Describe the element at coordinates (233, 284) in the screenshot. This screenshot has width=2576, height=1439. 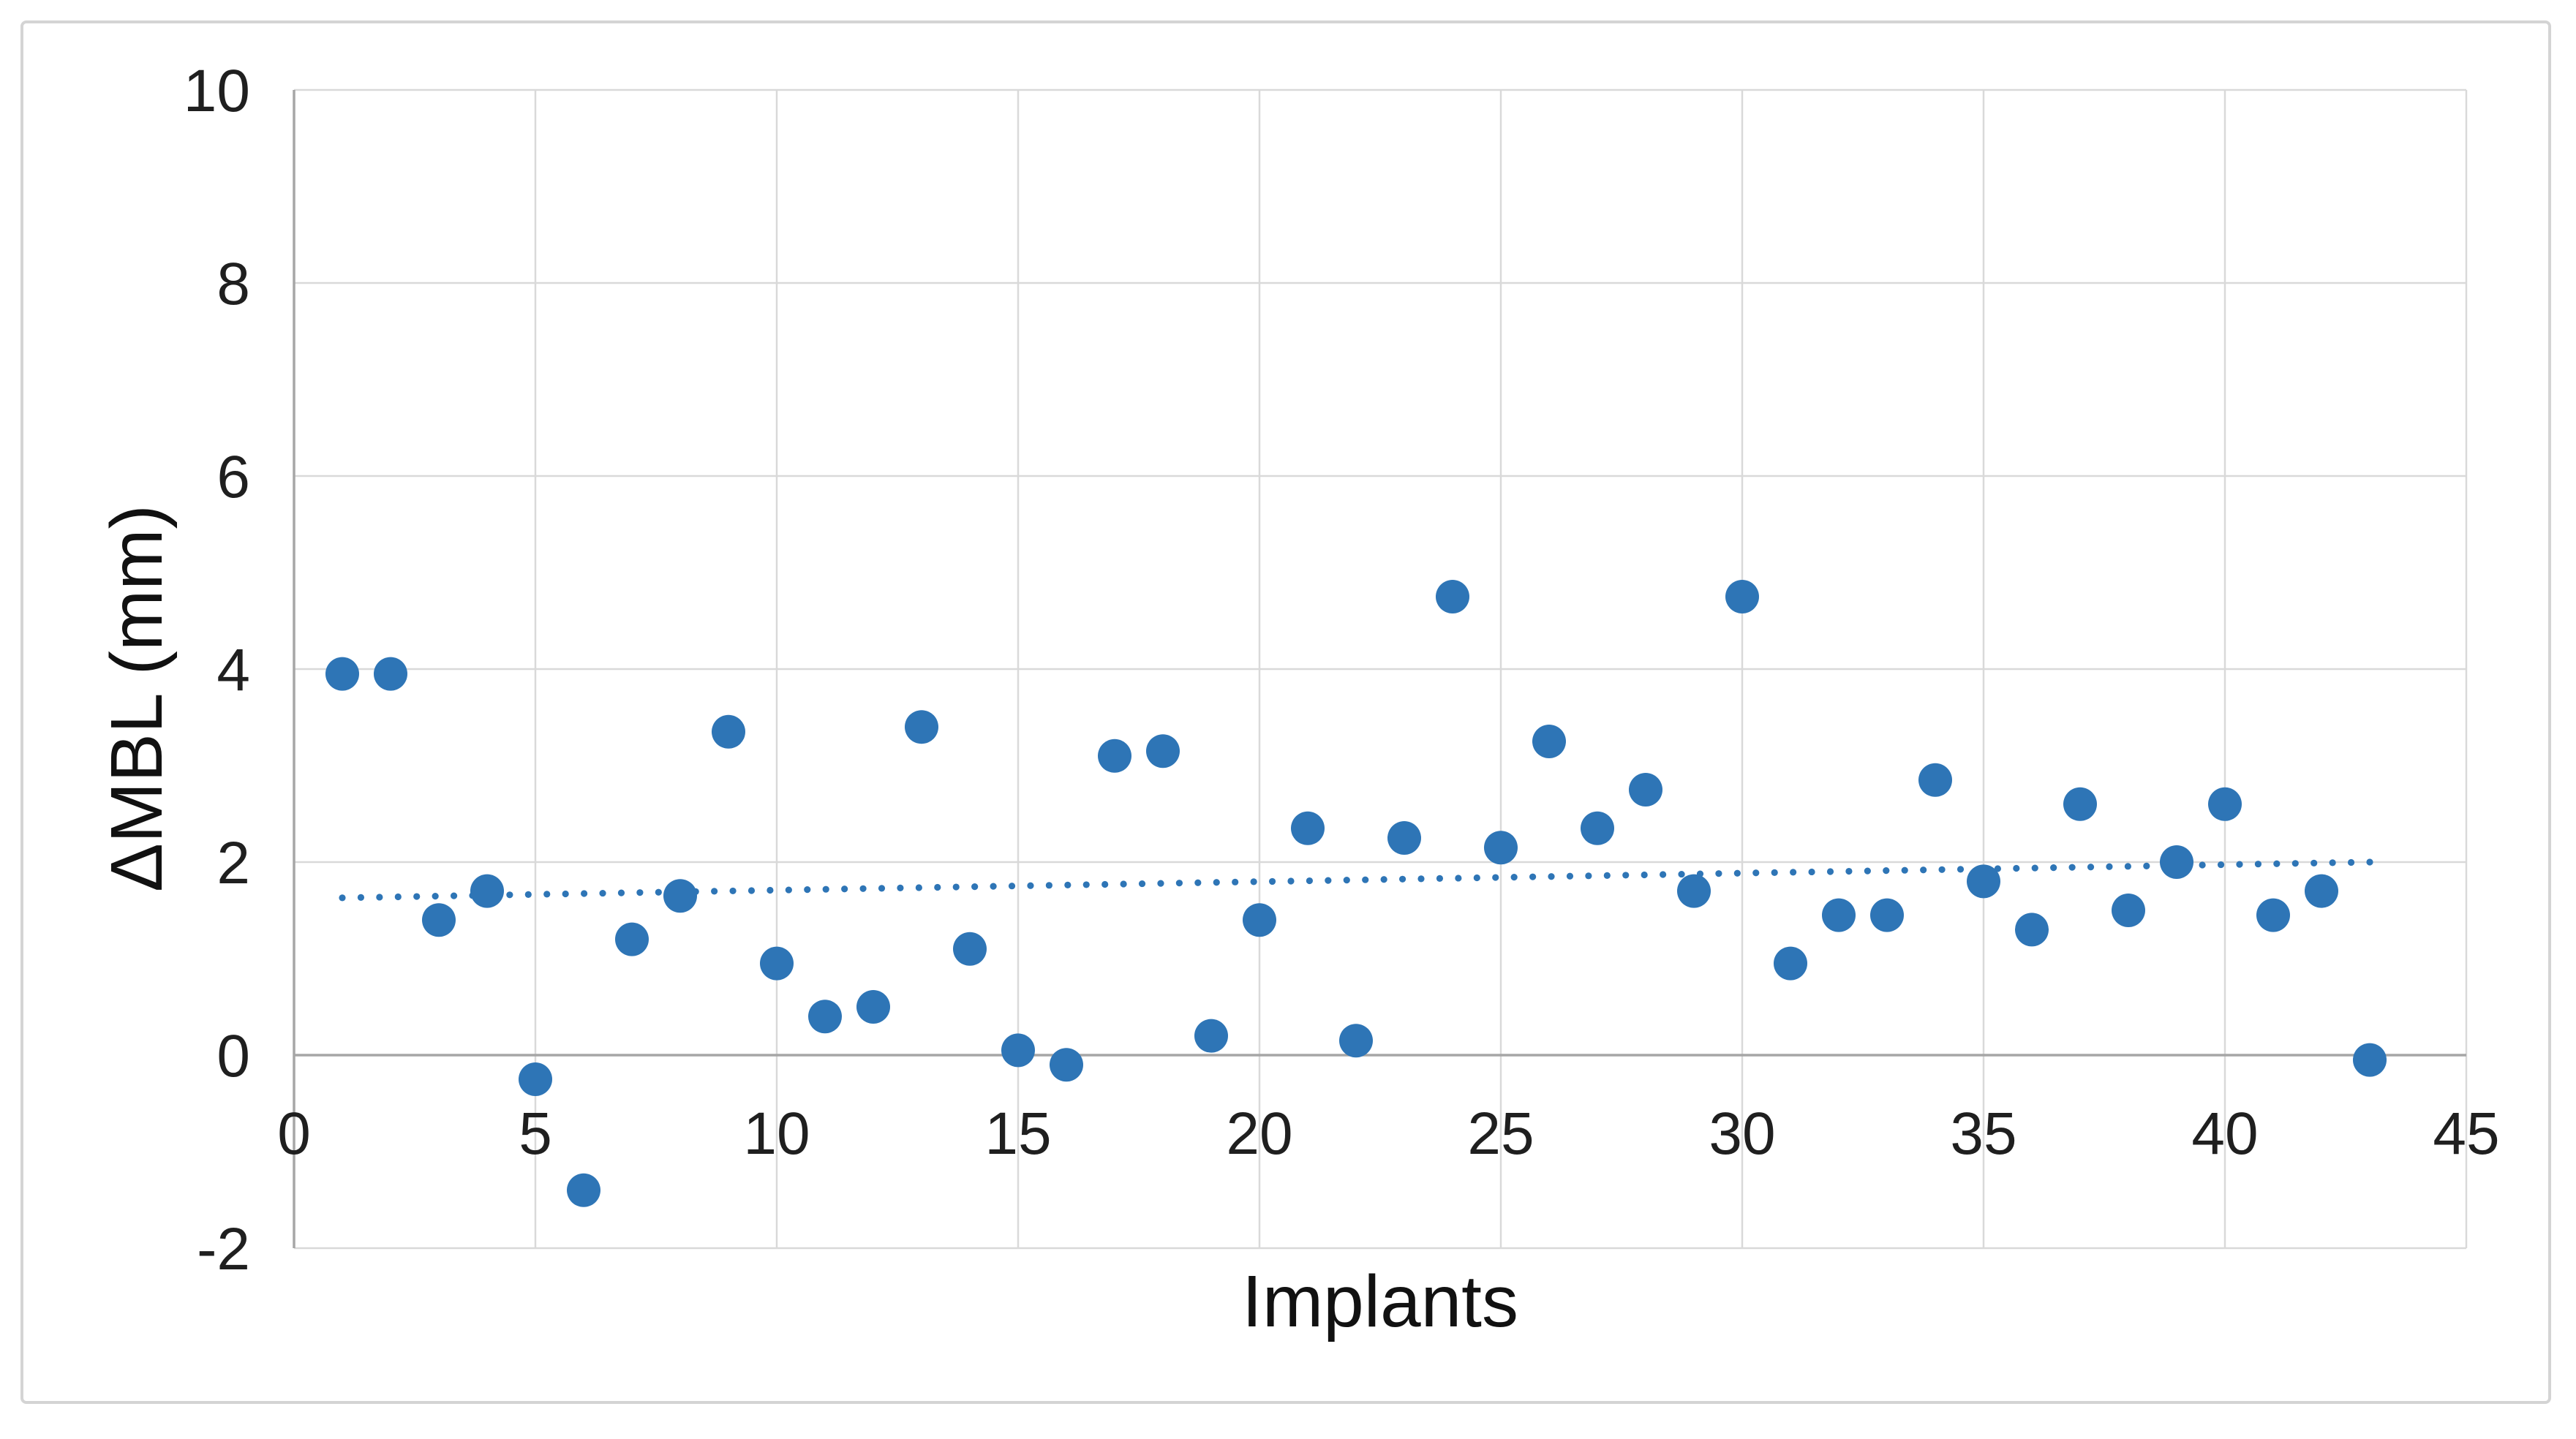
I see `y-tick-label: 8` at that location.